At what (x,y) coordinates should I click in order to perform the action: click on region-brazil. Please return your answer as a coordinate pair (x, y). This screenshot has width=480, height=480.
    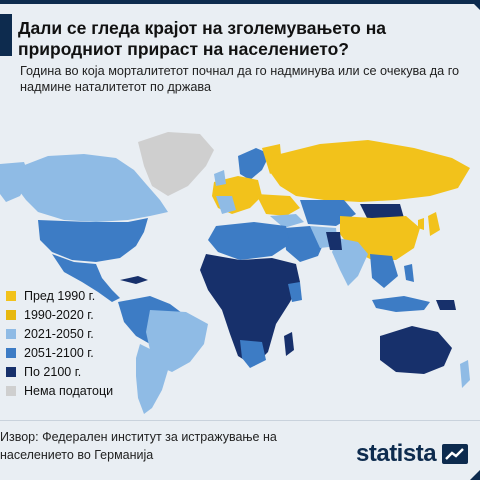
    Looking at the image, I should click on (177, 341).